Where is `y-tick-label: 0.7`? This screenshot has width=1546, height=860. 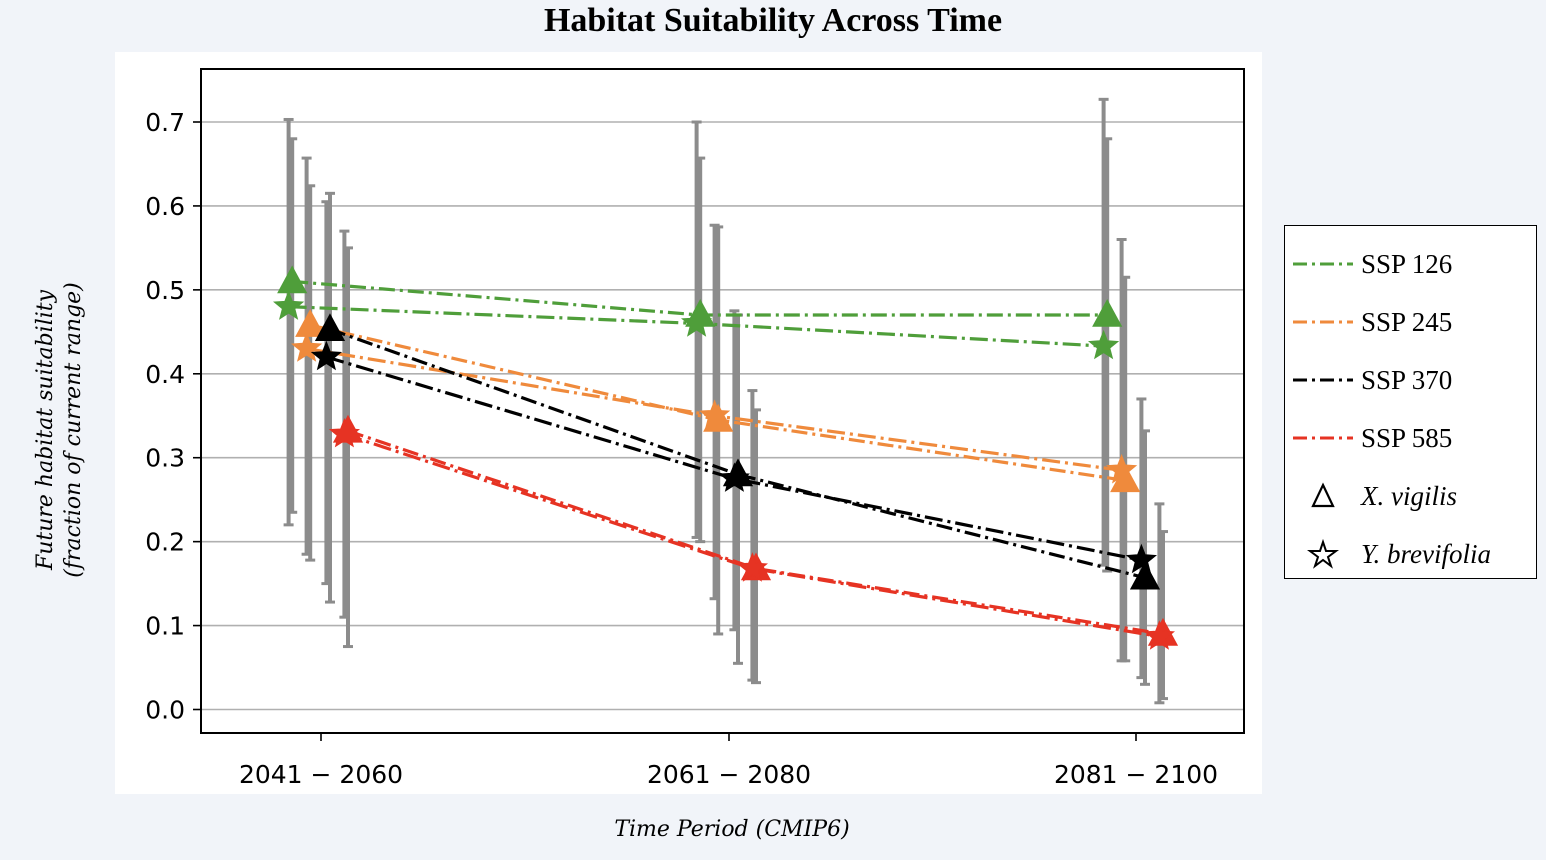 y-tick-label: 0.7 is located at coordinates (165, 122).